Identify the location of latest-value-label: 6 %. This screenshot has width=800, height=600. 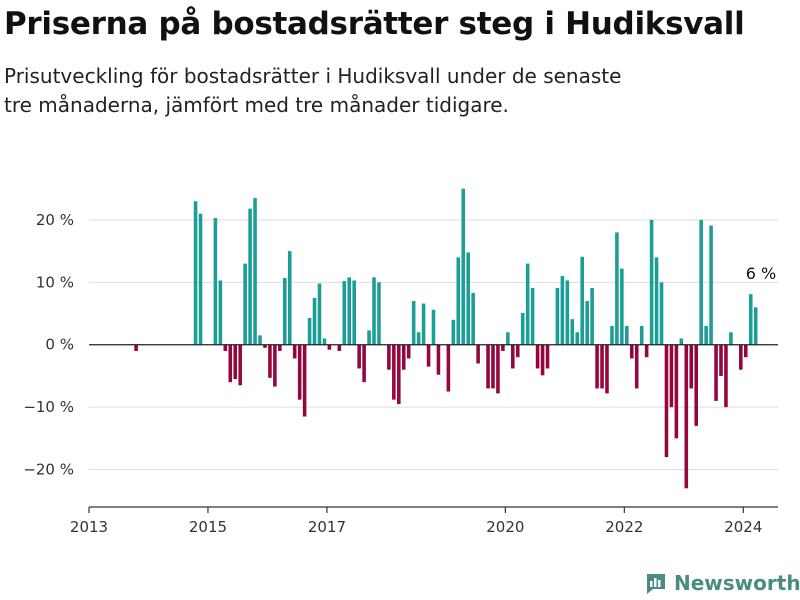
(761, 273).